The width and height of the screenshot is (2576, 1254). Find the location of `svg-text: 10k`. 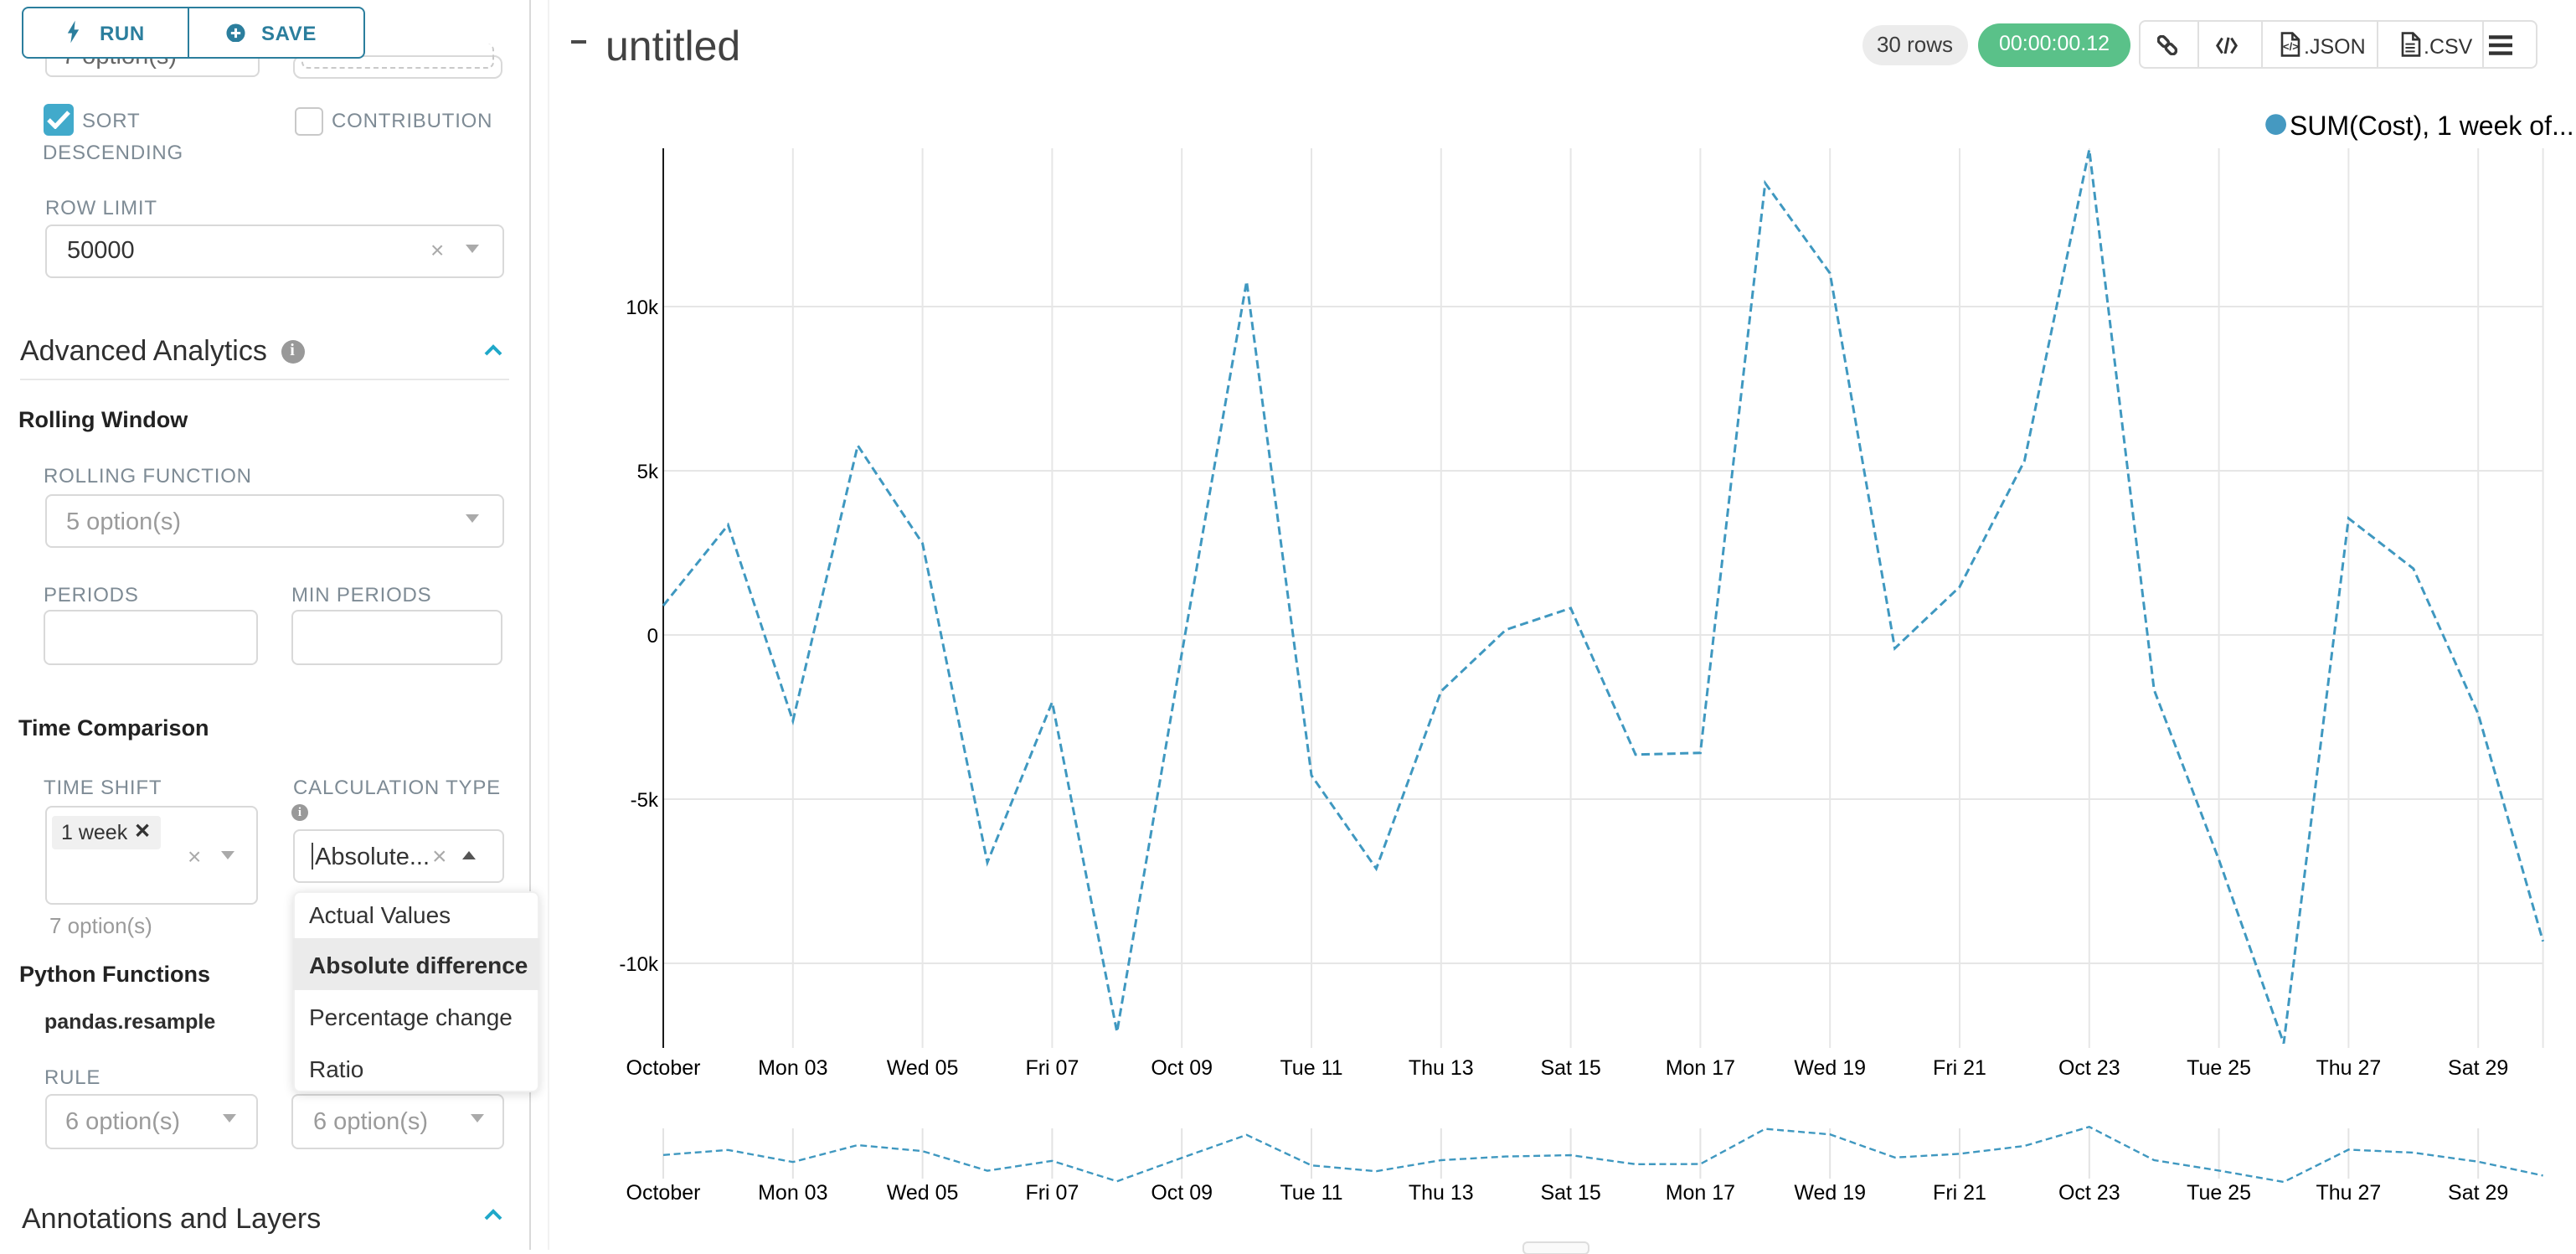

svg-text: 10k is located at coordinates (642, 308).